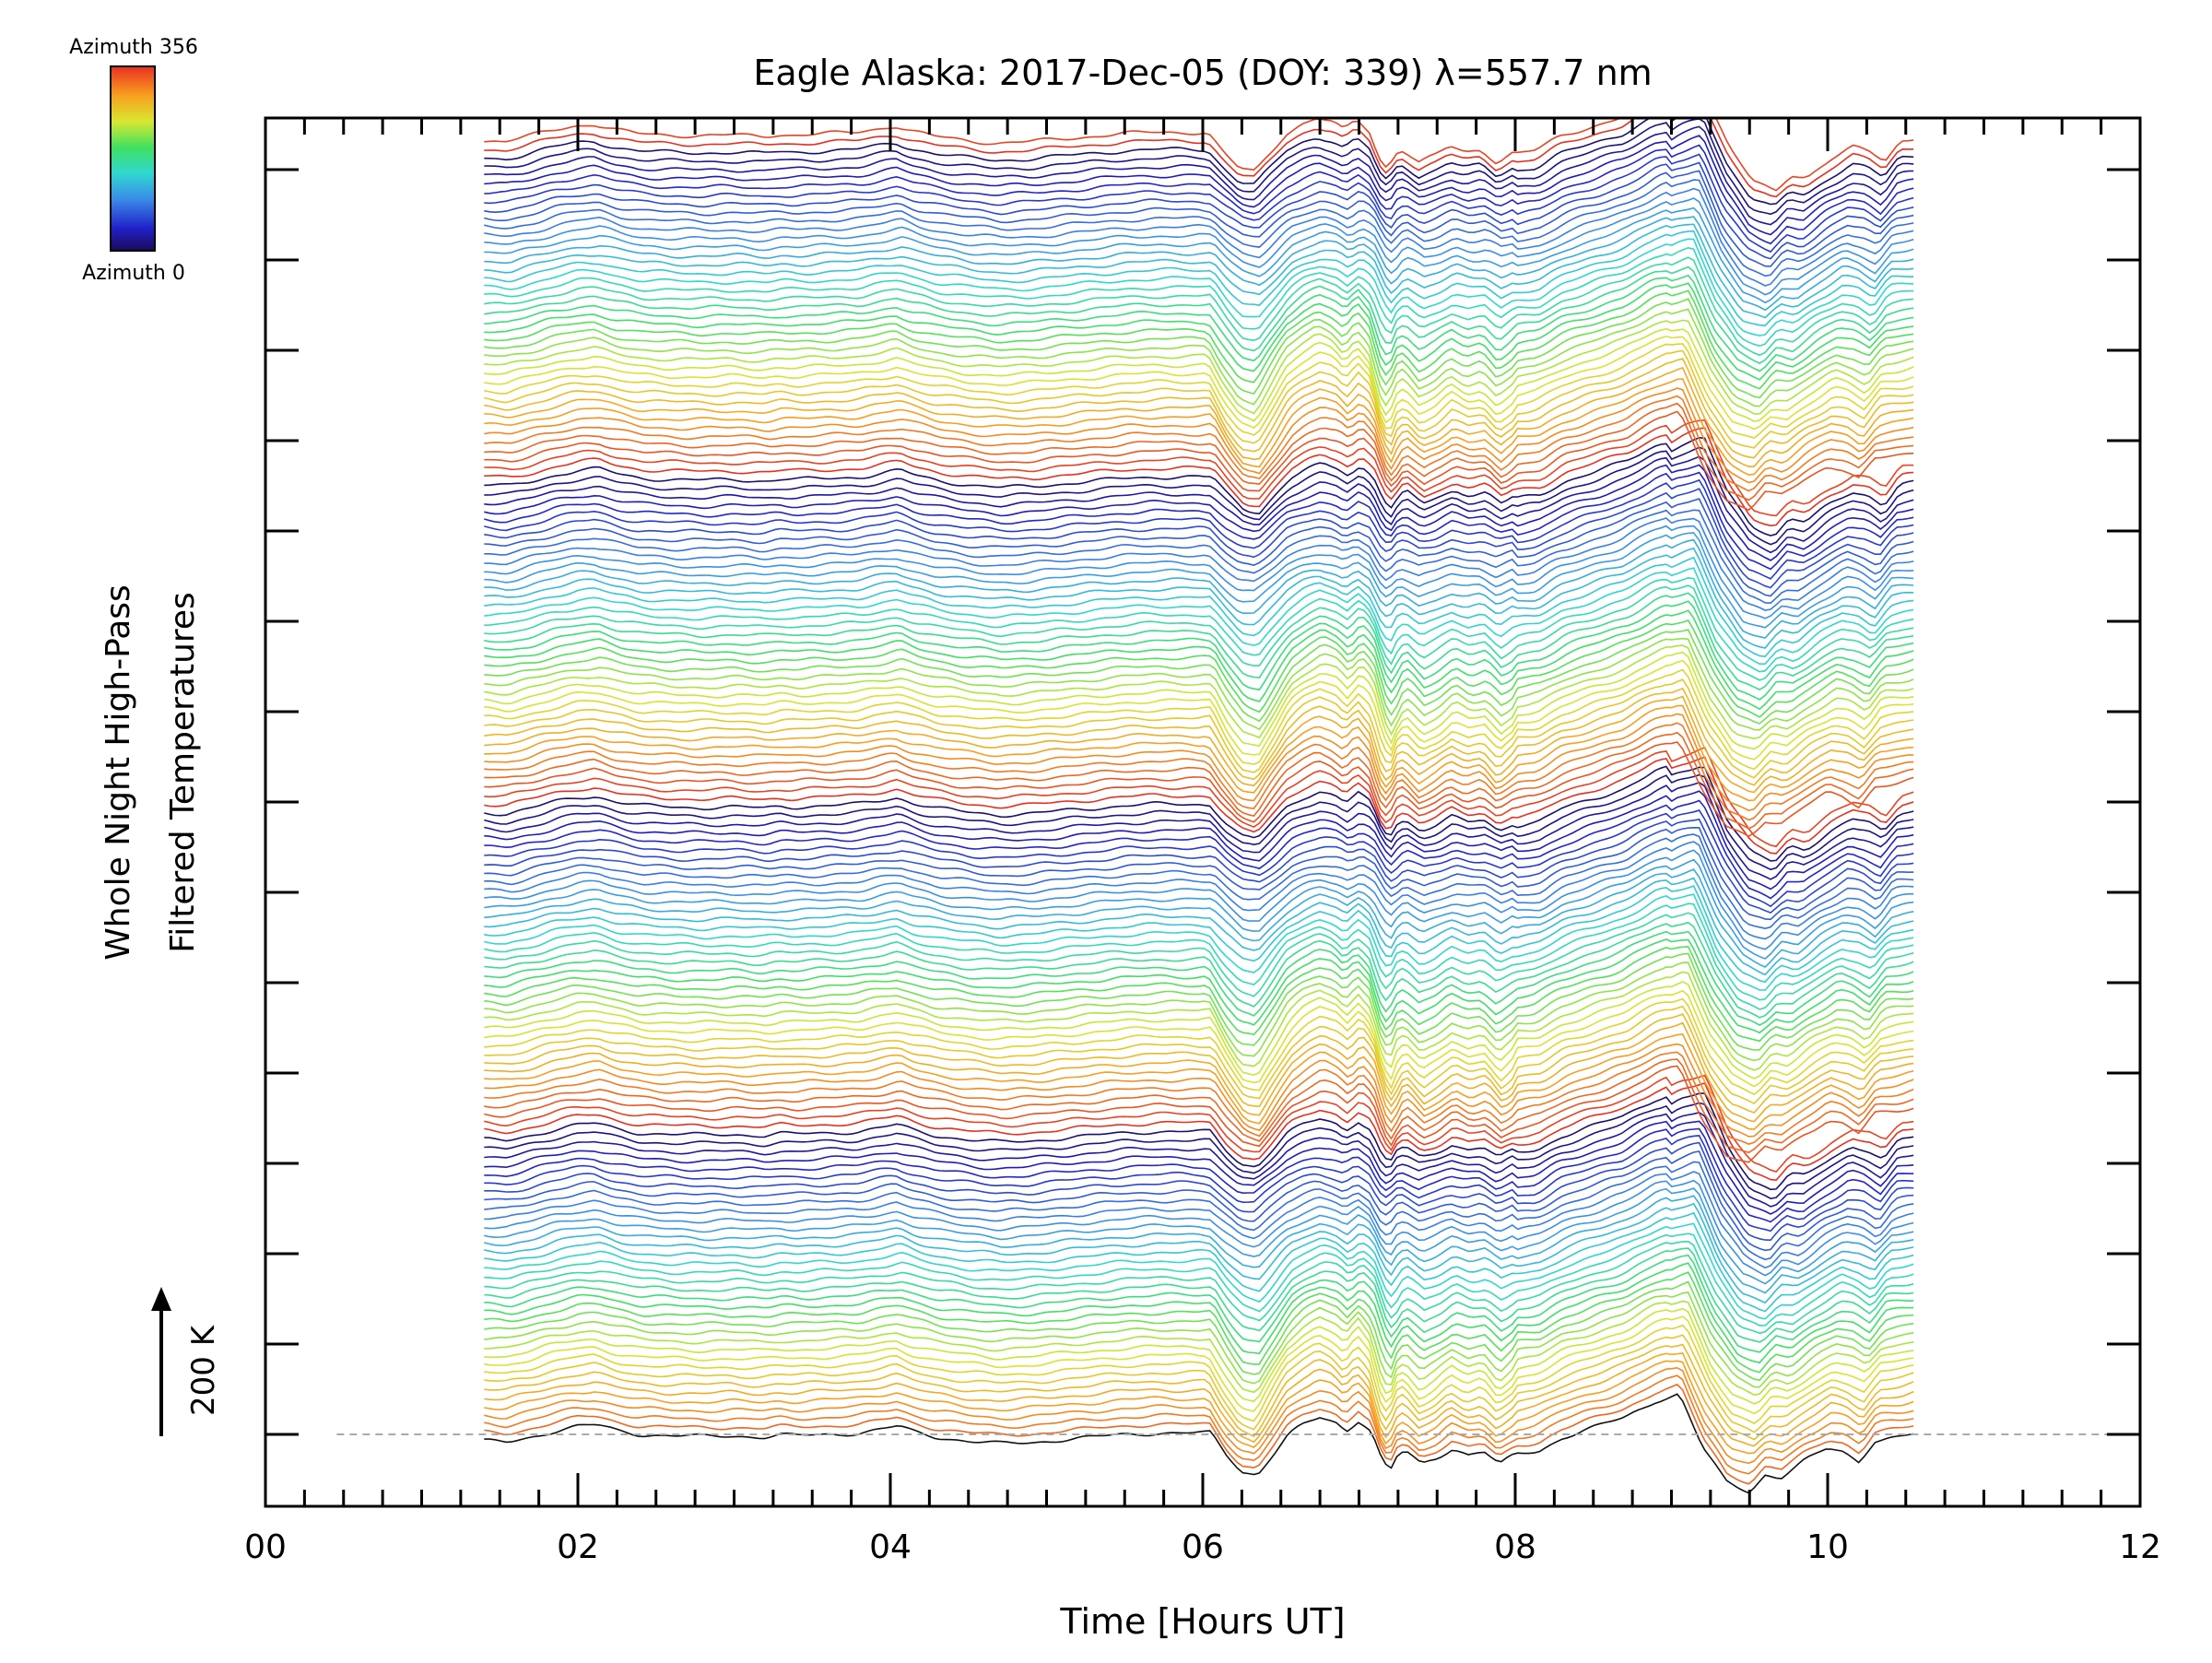 The width and height of the screenshot is (2212, 1663). I want to click on y-axis-label-line1: Whole Night High-Pass, so click(118, 772).